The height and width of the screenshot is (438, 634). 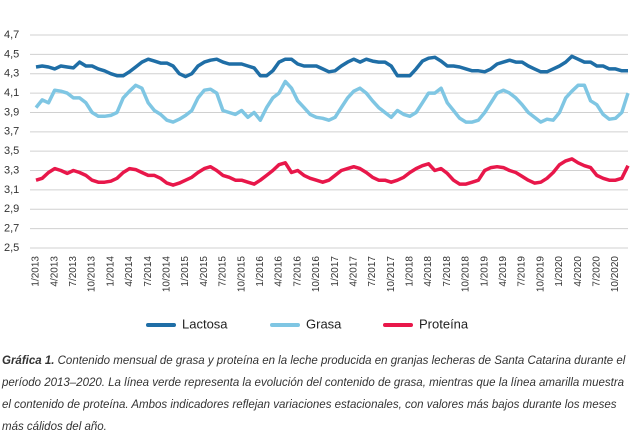 I want to click on y-tick-label: 2,7, so click(x=11, y=229).